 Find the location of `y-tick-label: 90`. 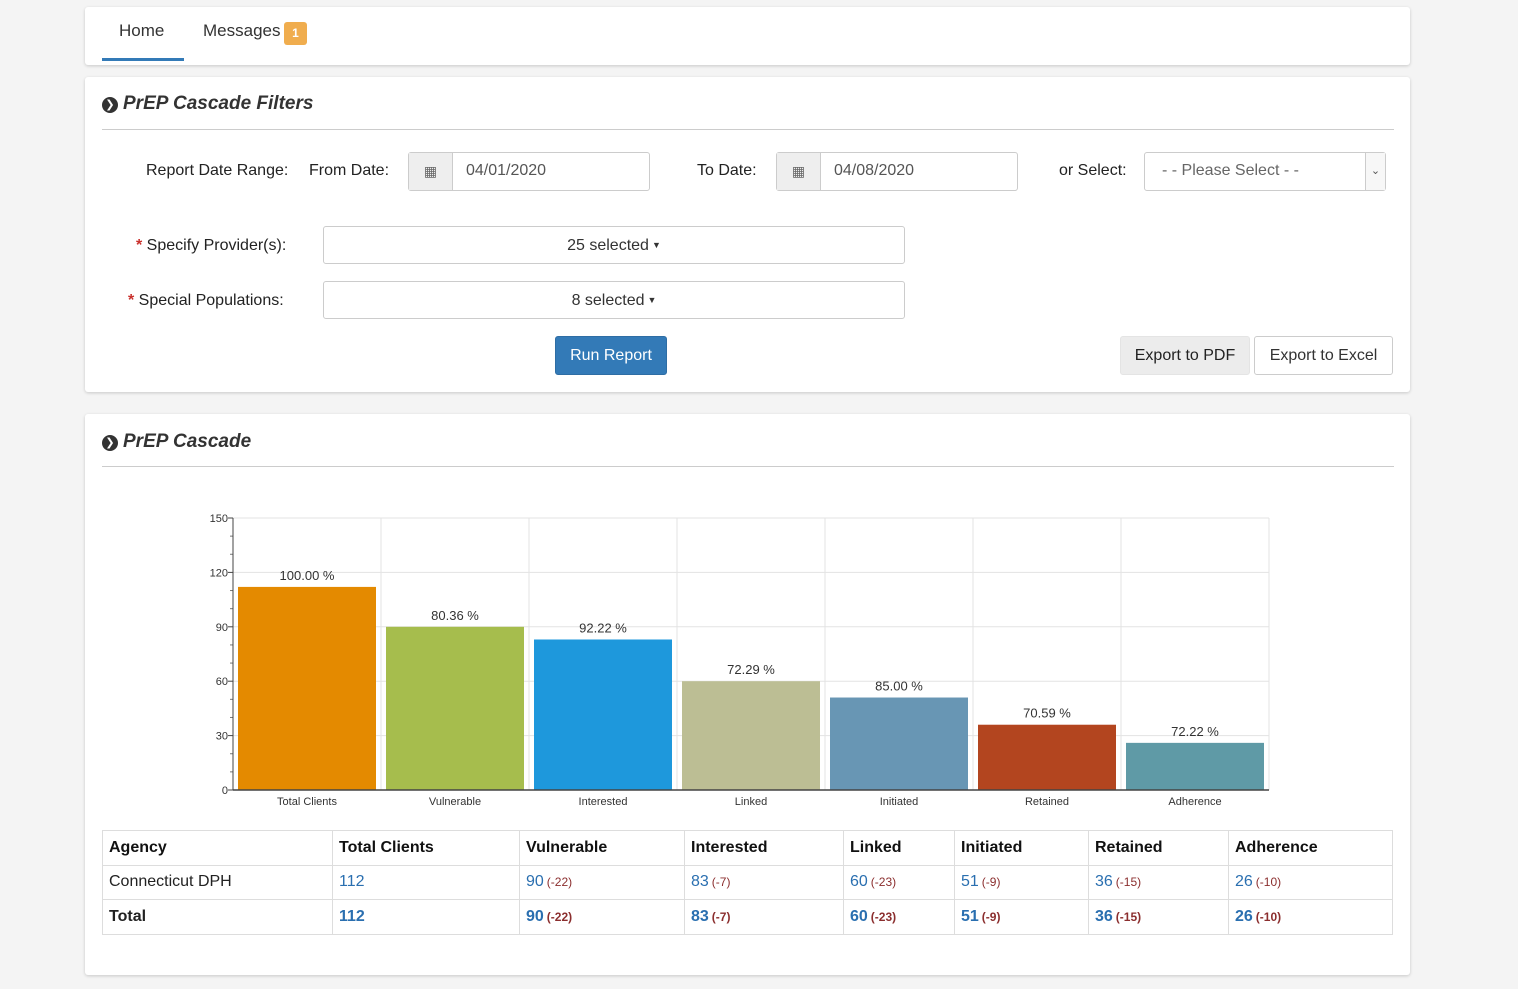

y-tick-label: 90 is located at coordinates (222, 628).